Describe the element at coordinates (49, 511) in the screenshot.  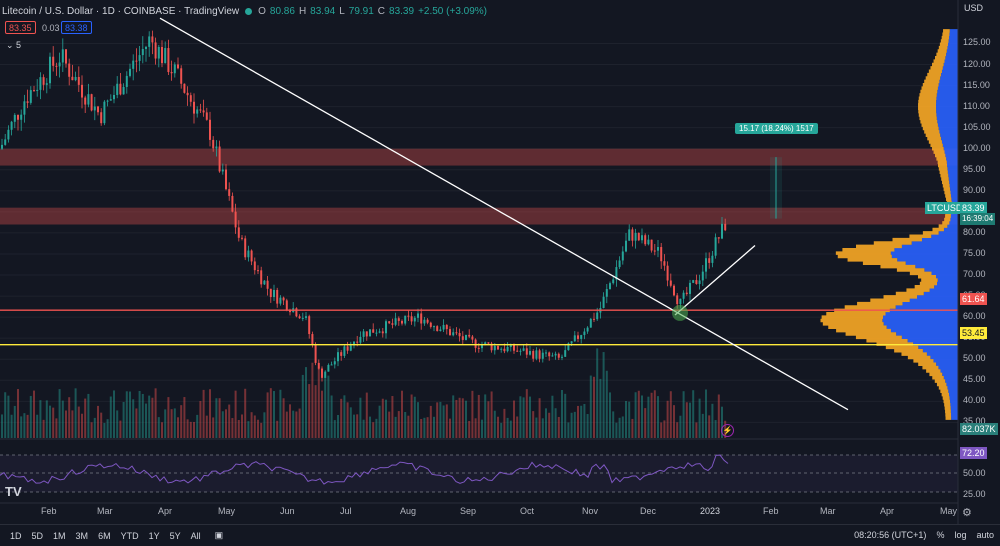
I see `time-tick: Feb` at that location.